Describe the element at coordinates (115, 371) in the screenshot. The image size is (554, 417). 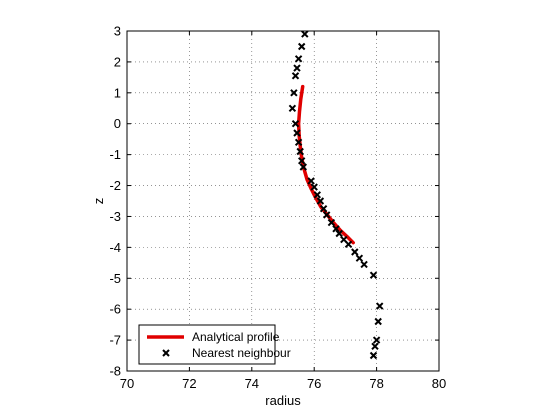
I see `y-tick-label: -8` at that location.